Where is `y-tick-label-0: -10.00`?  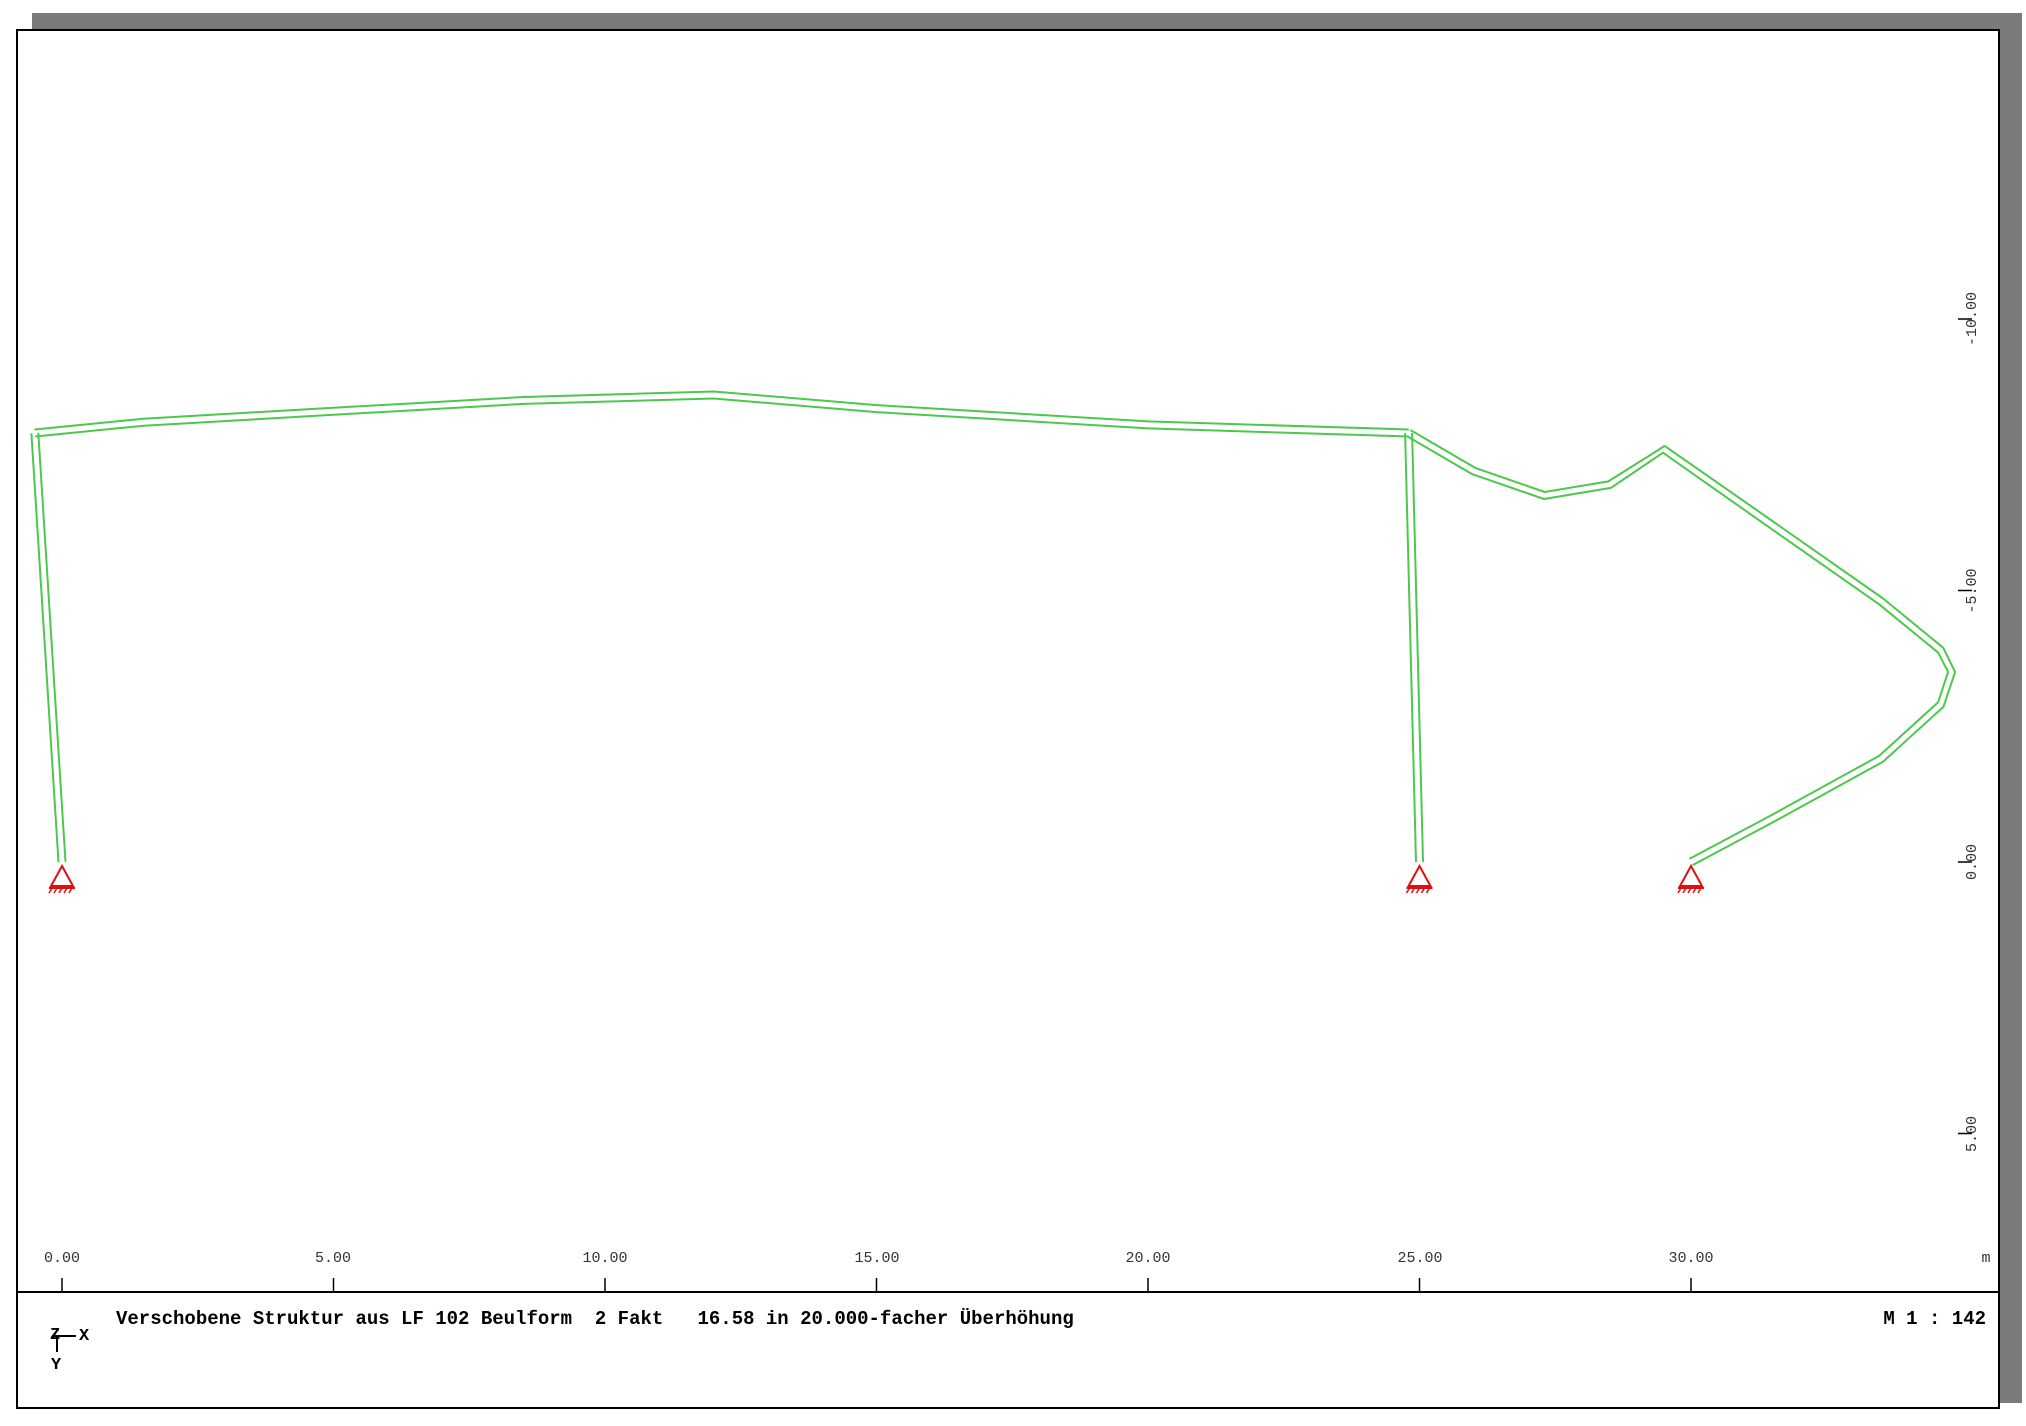
y-tick-label-0: -10.00 is located at coordinates (1972, 319).